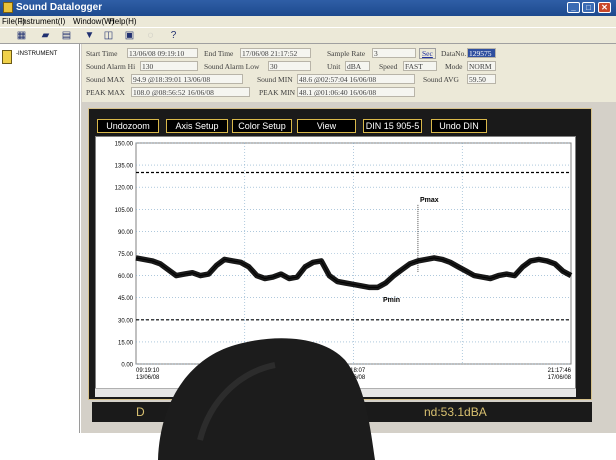 The width and height of the screenshot is (616, 460). What do you see at coordinates (190, 92) in the screenshot?
I see `peak-max-value: 108.0 @08:56:52 16/06/08` at bounding box center [190, 92].